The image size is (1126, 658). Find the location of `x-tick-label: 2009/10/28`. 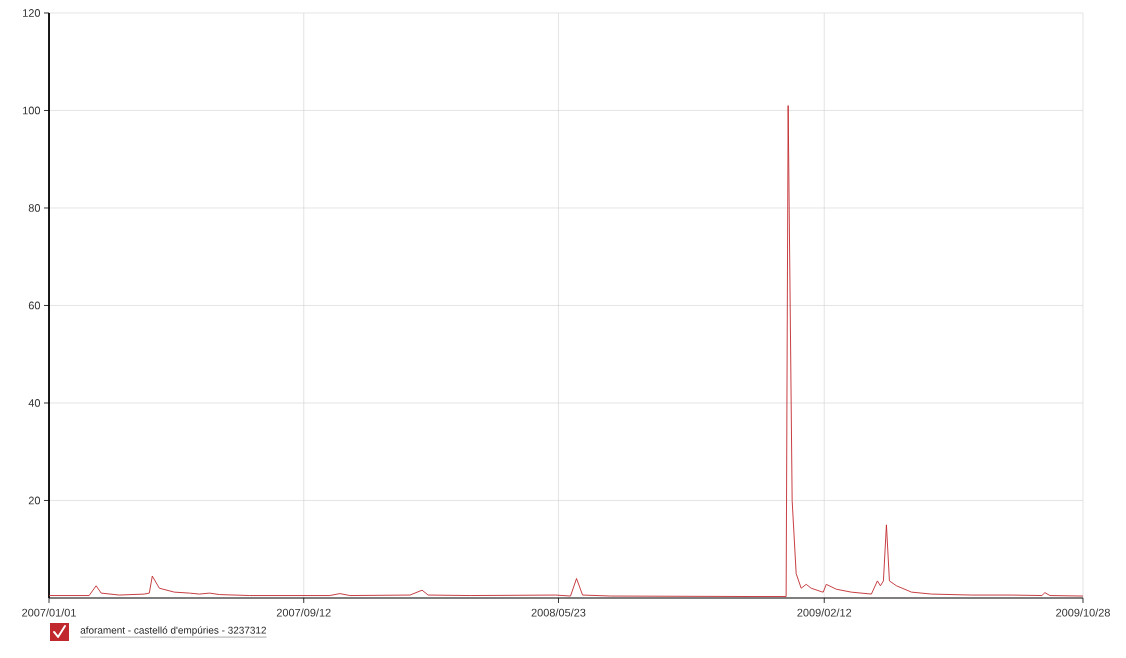

x-tick-label: 2009/10/28 is located at coordinates (1083, 612).